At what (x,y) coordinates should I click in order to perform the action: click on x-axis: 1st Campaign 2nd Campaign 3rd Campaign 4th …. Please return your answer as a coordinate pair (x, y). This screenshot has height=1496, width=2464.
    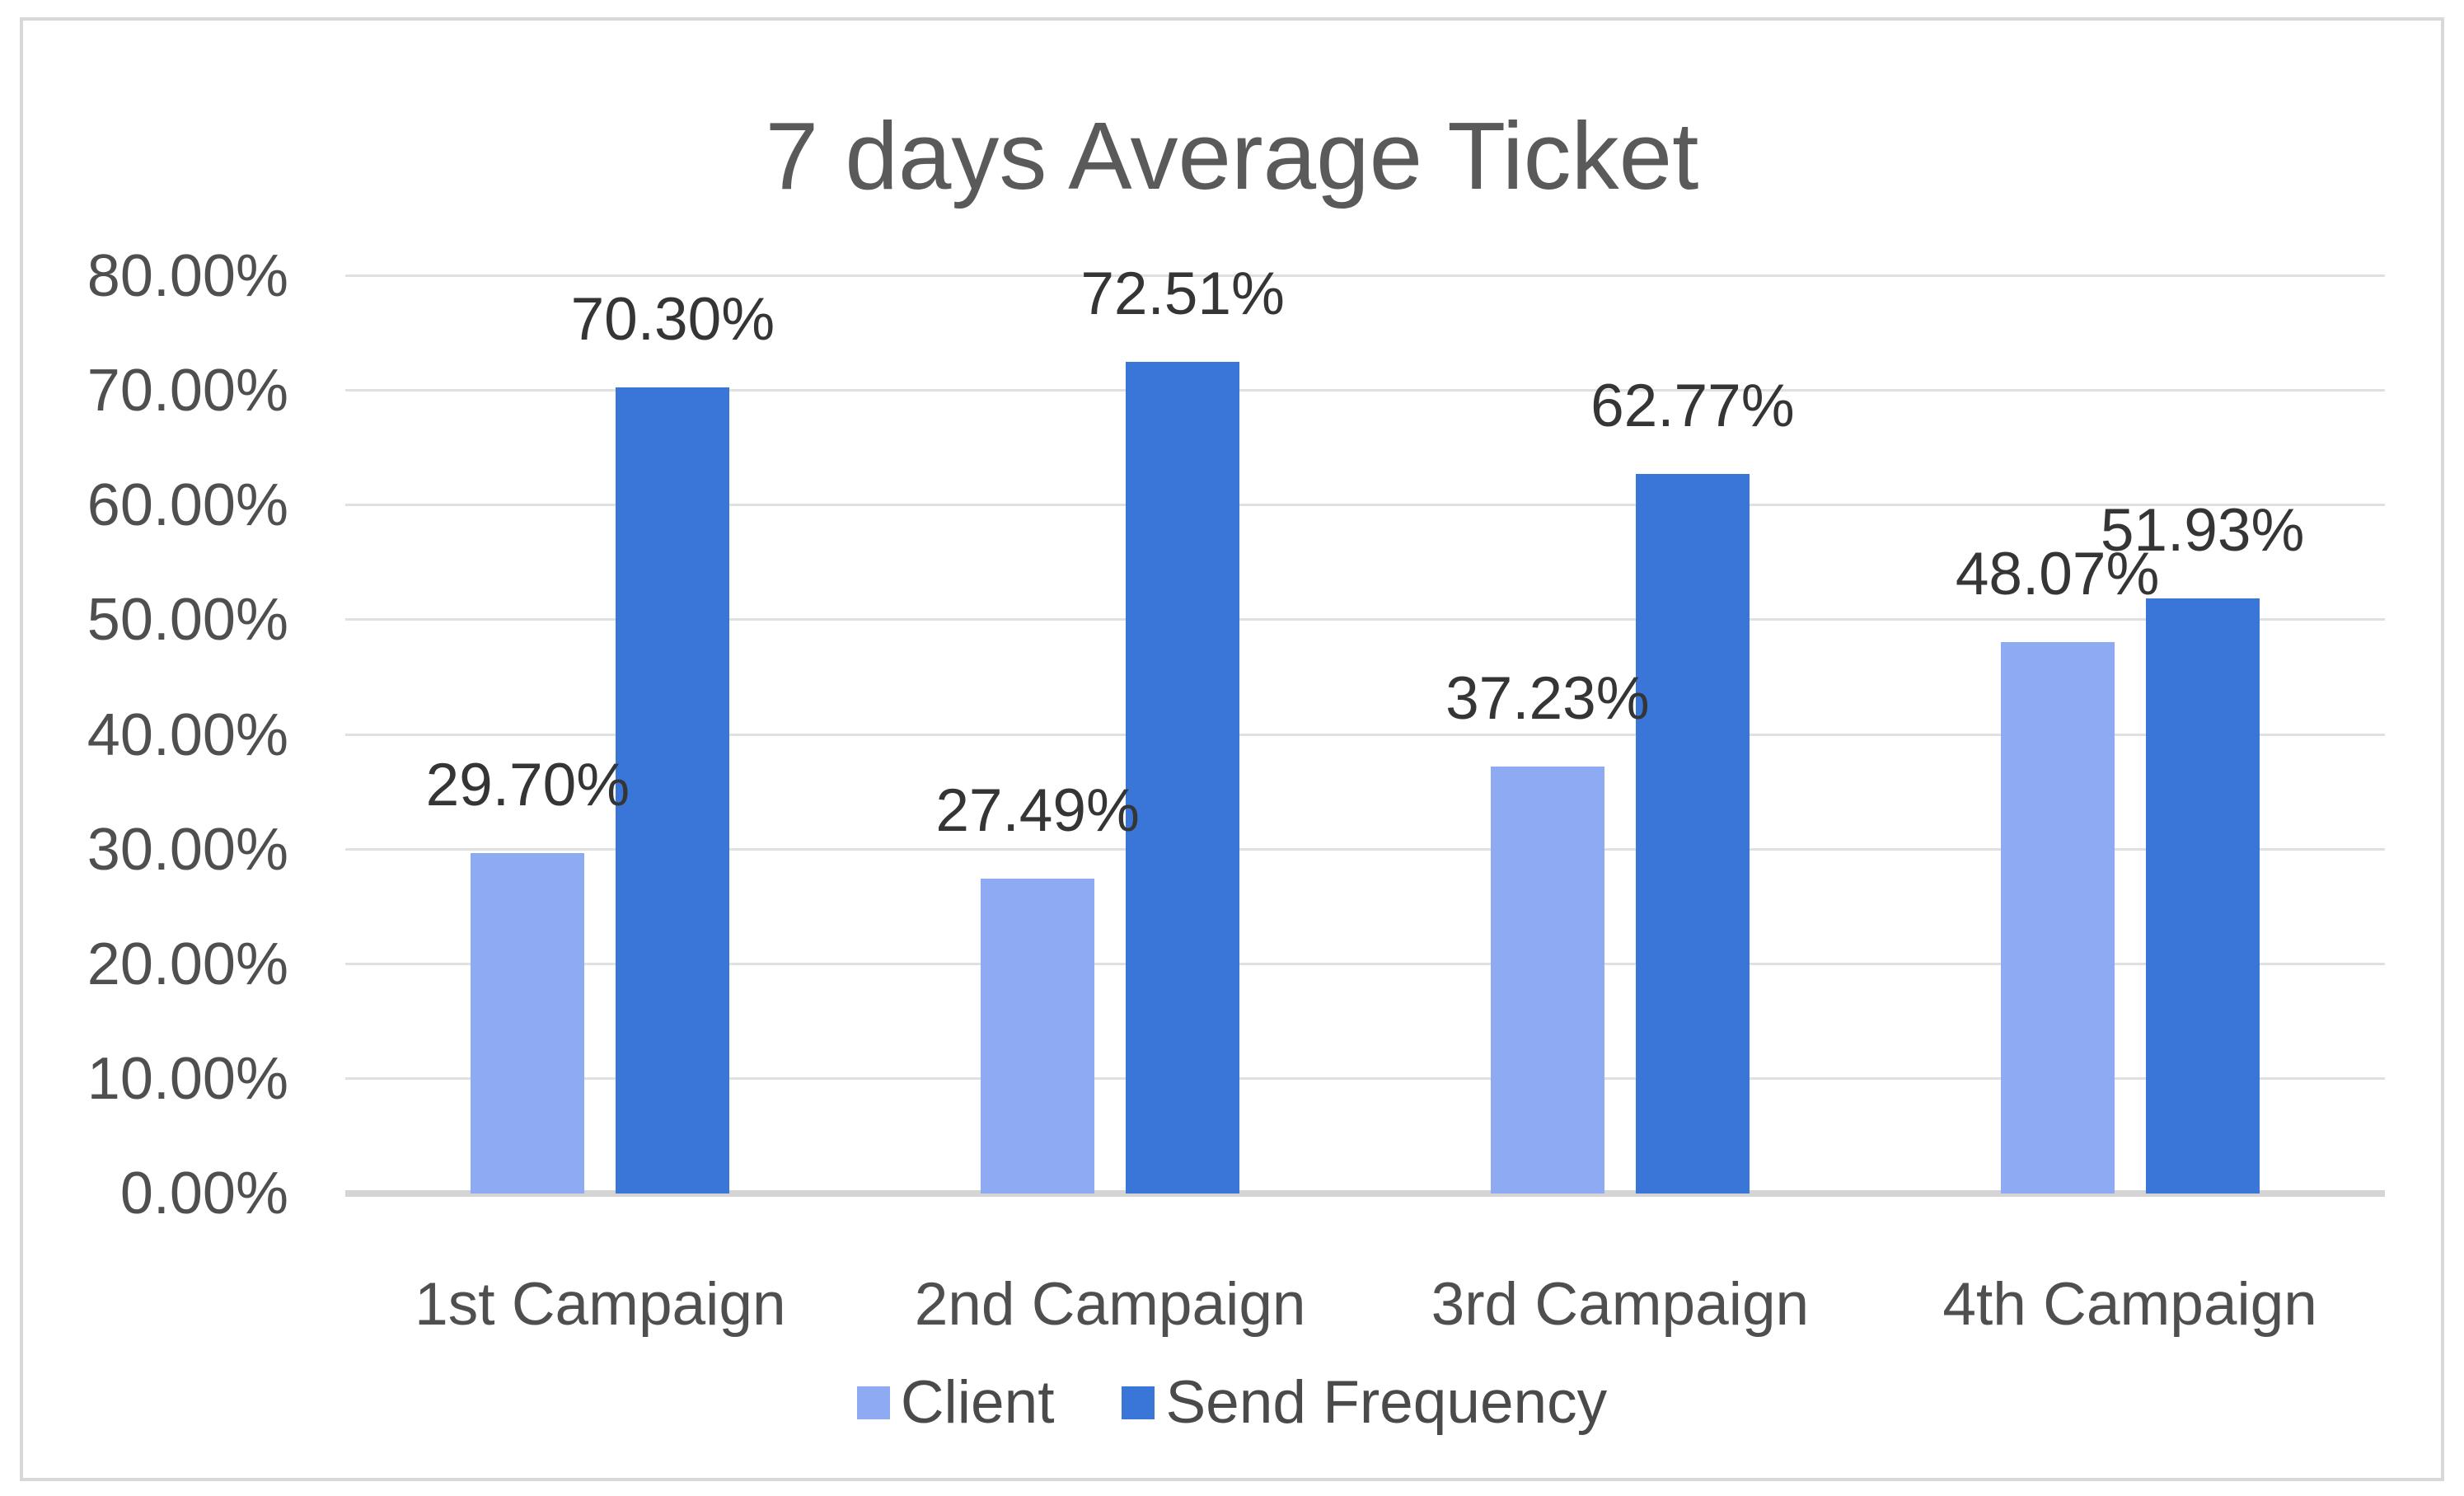
    Looking at the image, I should click on (1365, 1316).